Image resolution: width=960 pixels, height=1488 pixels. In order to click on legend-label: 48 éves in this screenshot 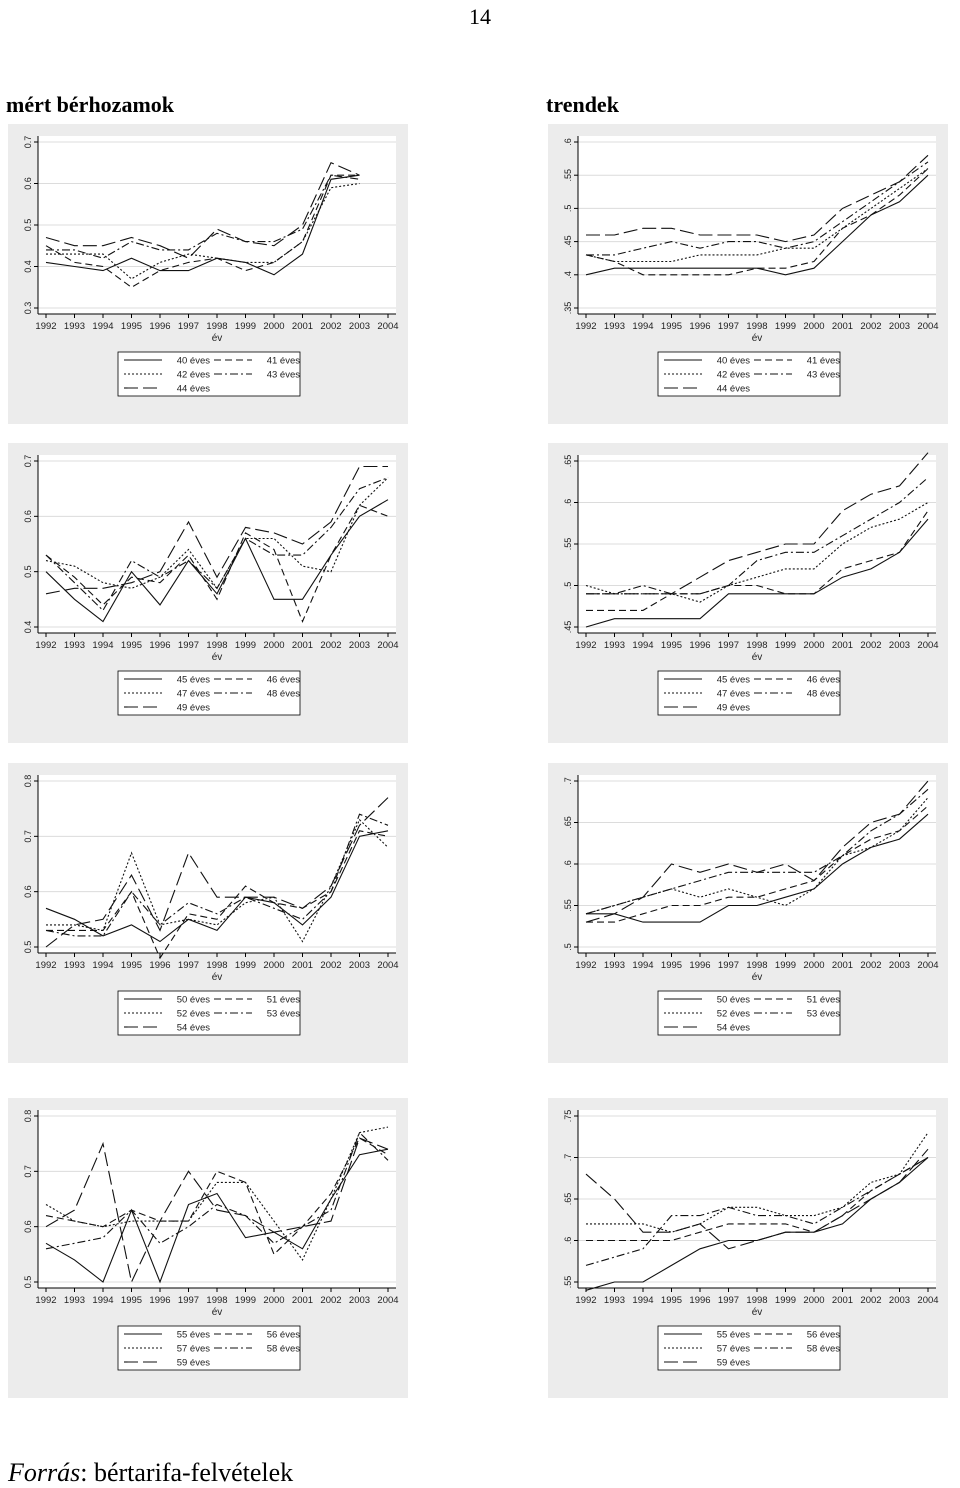, I will do `click(284, 694)`.